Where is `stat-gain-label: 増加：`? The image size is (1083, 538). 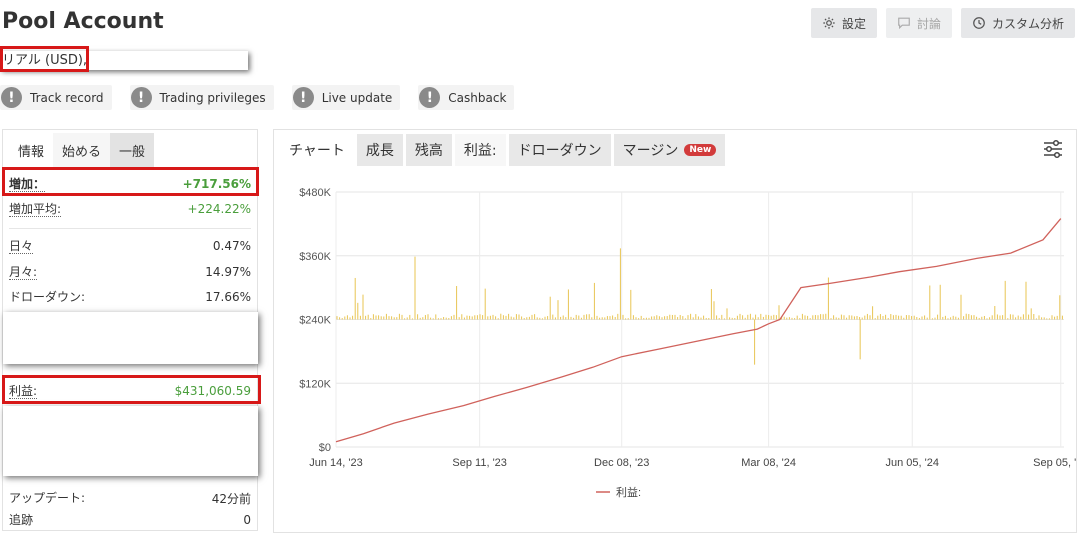
stat-gain-label: 増加： is located at coordinates (27, 184).